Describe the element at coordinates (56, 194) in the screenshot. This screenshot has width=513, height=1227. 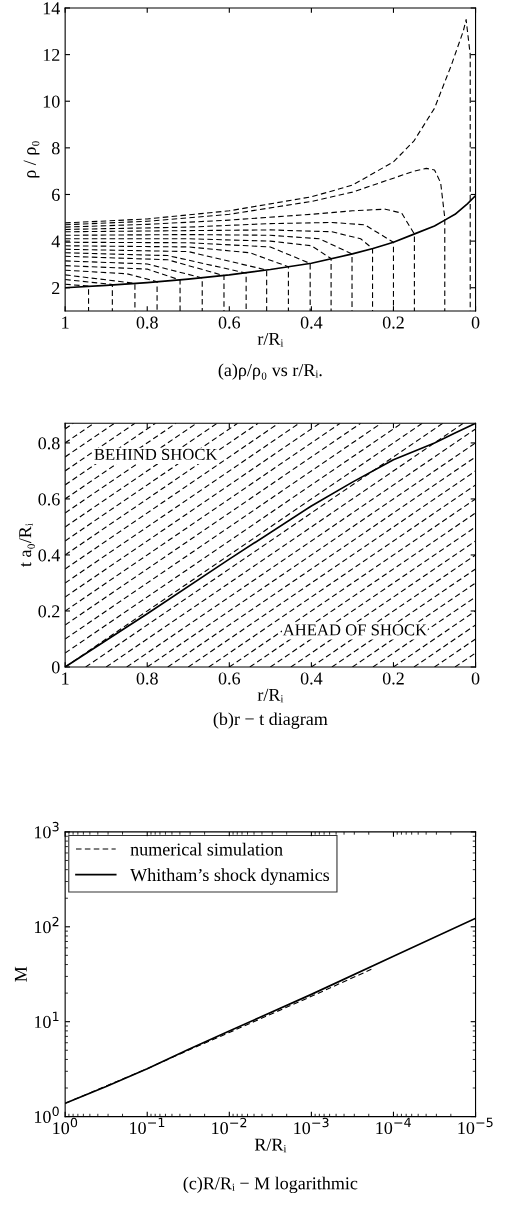
I see `y-tick-label: 6` at that location.